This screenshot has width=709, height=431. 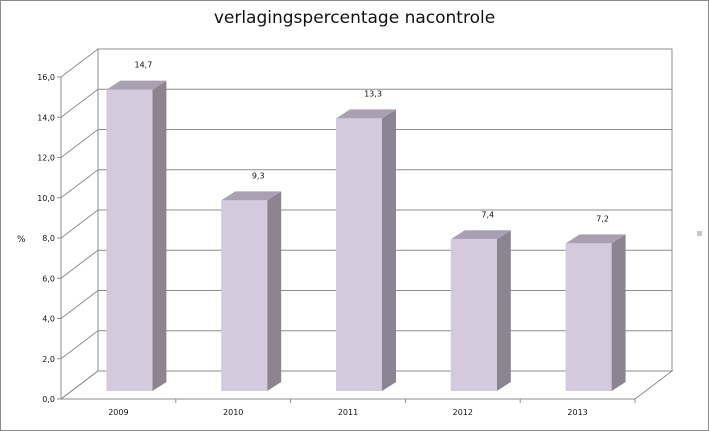 I want to click on x-tick-label: 2010, so click(x=233, y=412).